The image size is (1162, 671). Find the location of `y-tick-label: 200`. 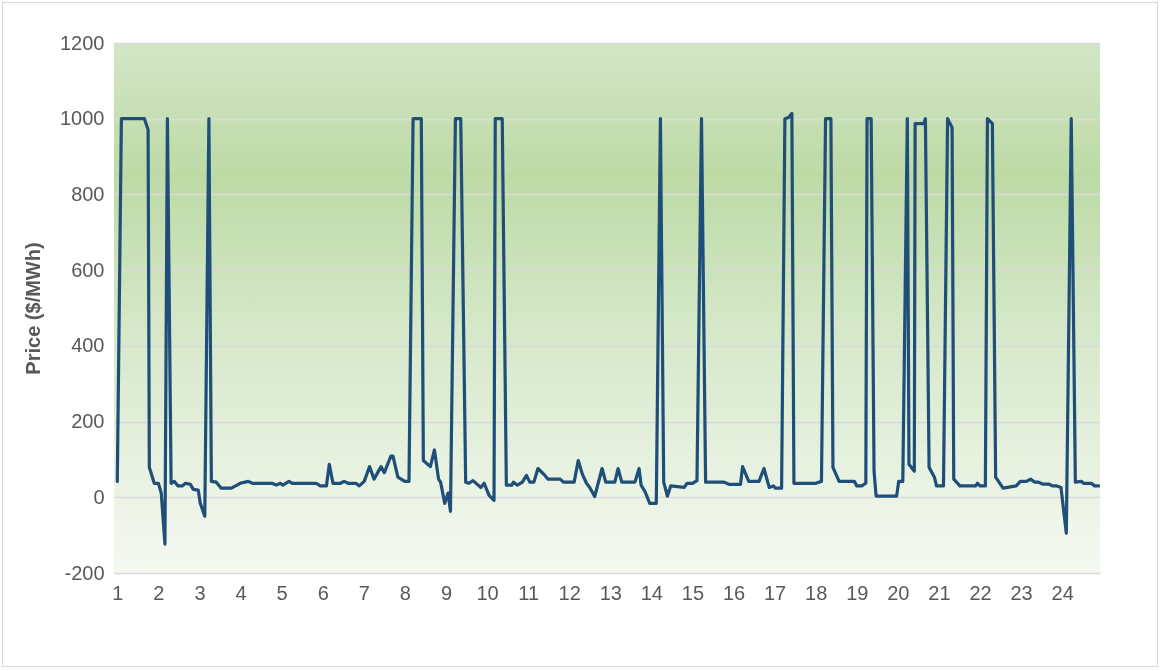

y-tick-label: 200 is located at coordinates (88, 421).